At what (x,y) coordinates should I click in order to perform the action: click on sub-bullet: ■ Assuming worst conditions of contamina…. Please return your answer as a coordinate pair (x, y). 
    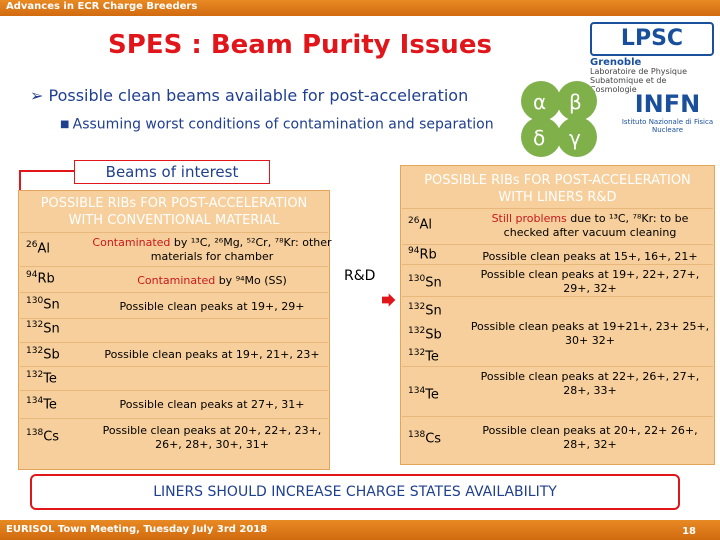
    Looking at the image, I should click on (280, 125).